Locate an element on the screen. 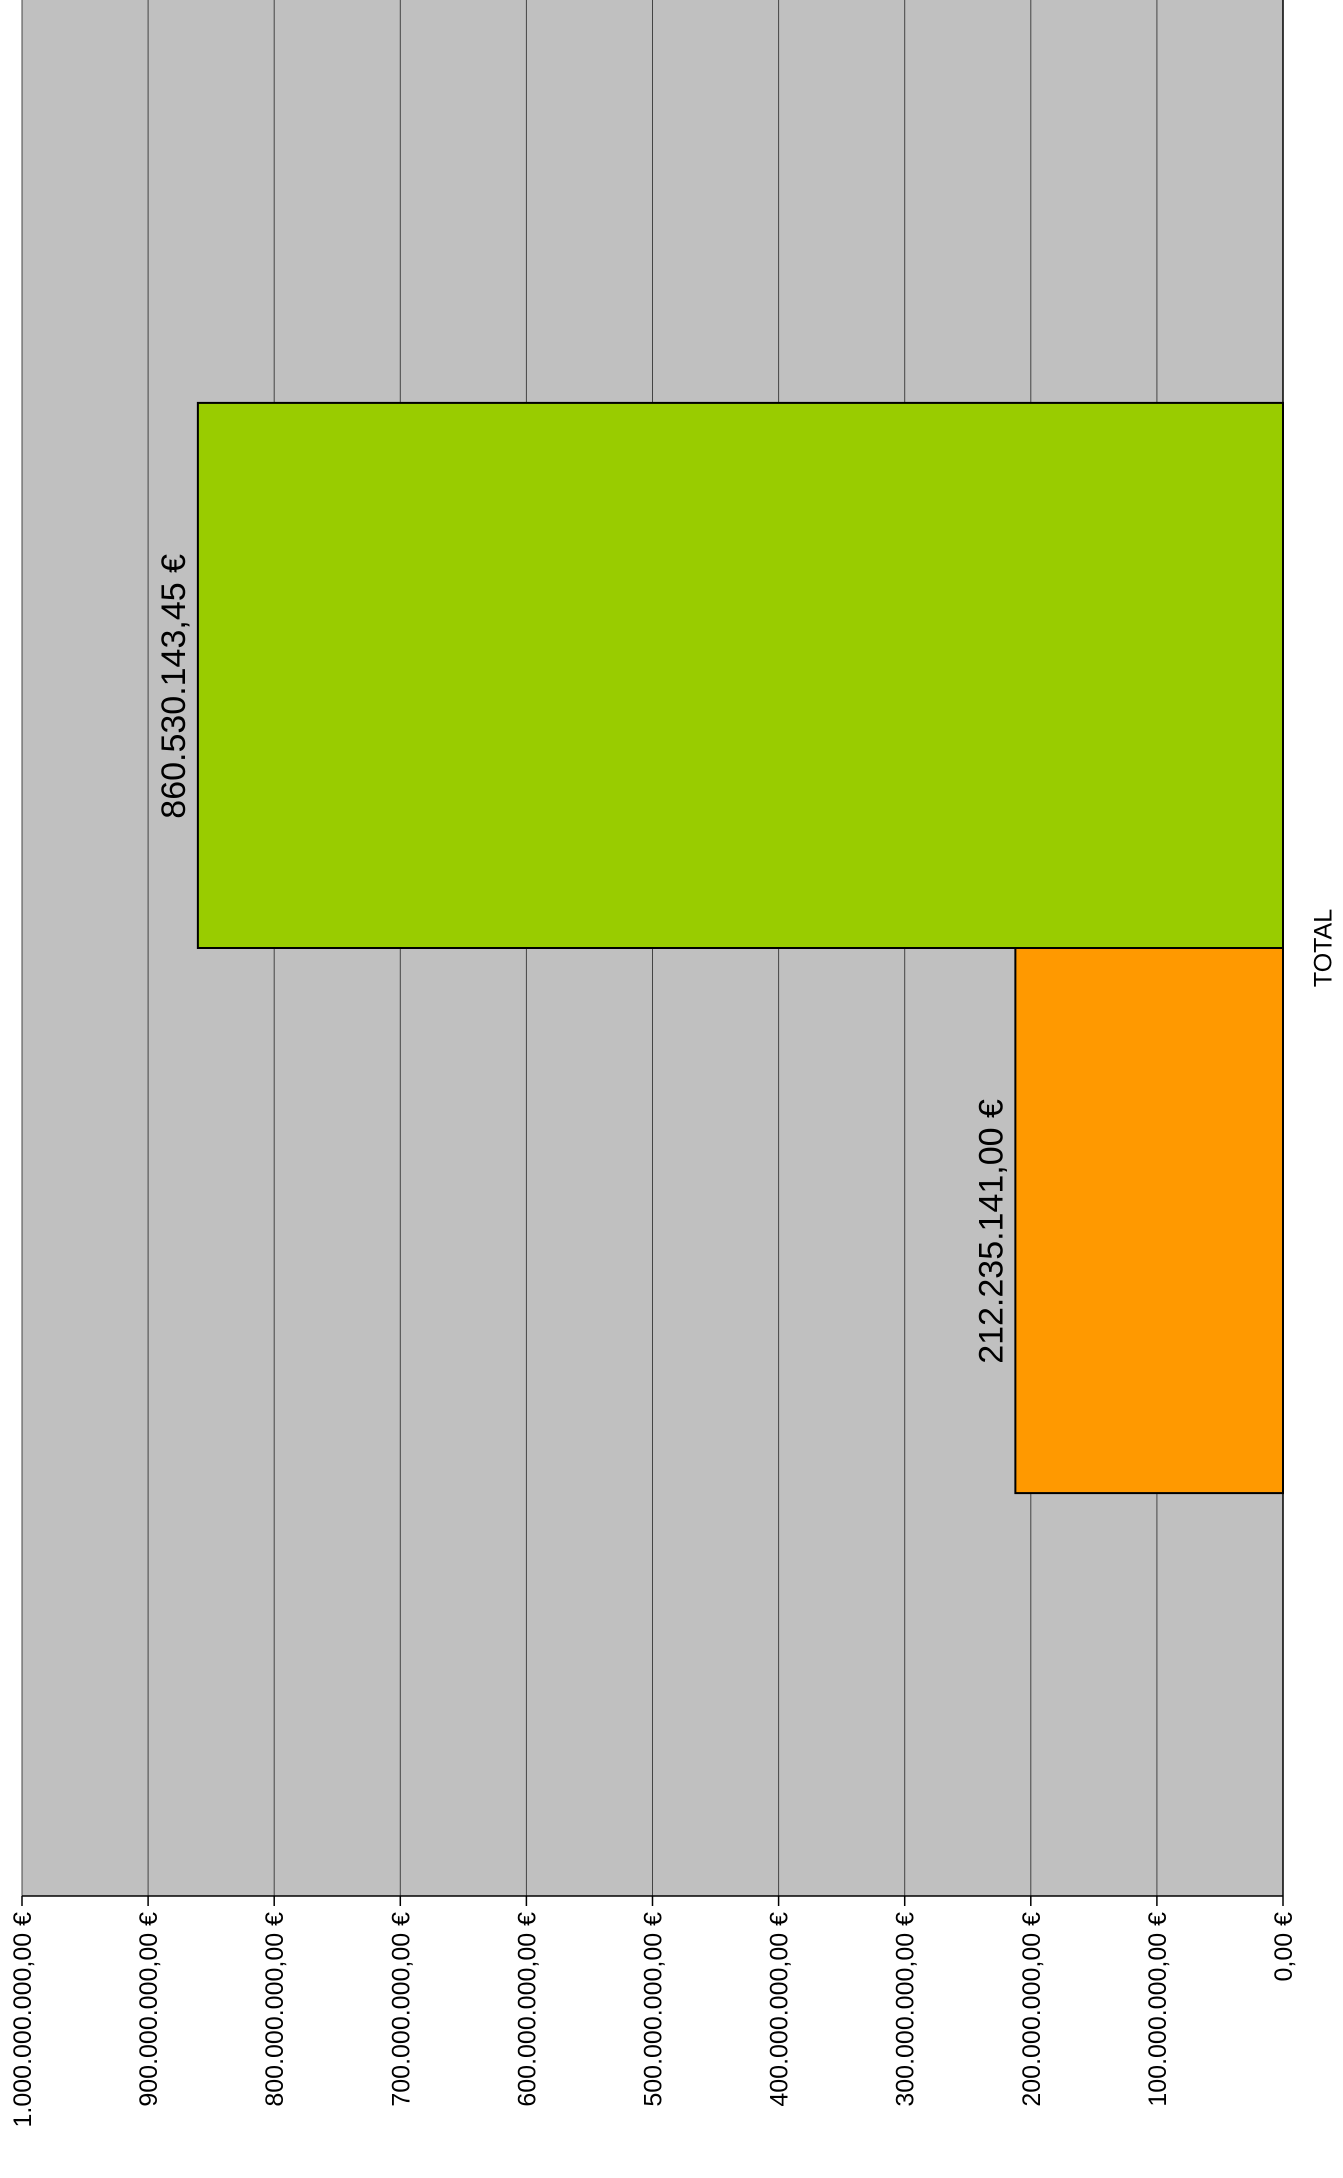  tick-label: 0,00 € is located at coordinates (1284, 1947).